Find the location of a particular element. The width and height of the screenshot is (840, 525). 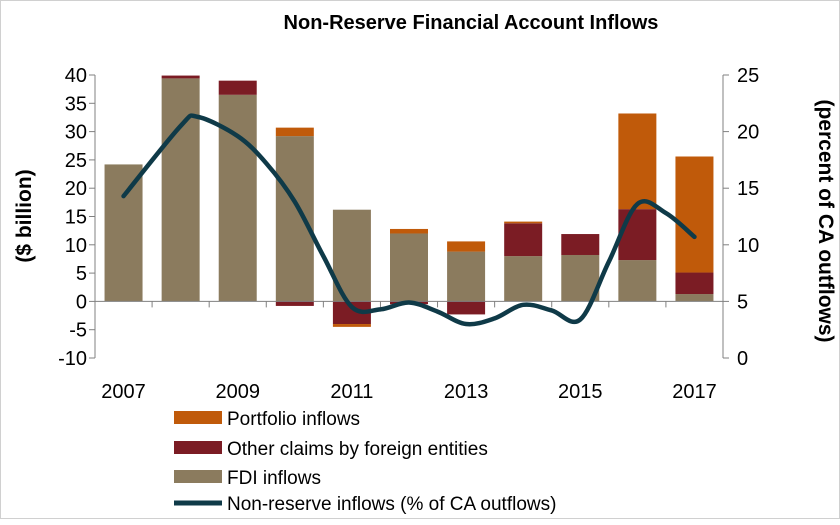

x-tick-label: 2011 is located at coordinates (351, 392).